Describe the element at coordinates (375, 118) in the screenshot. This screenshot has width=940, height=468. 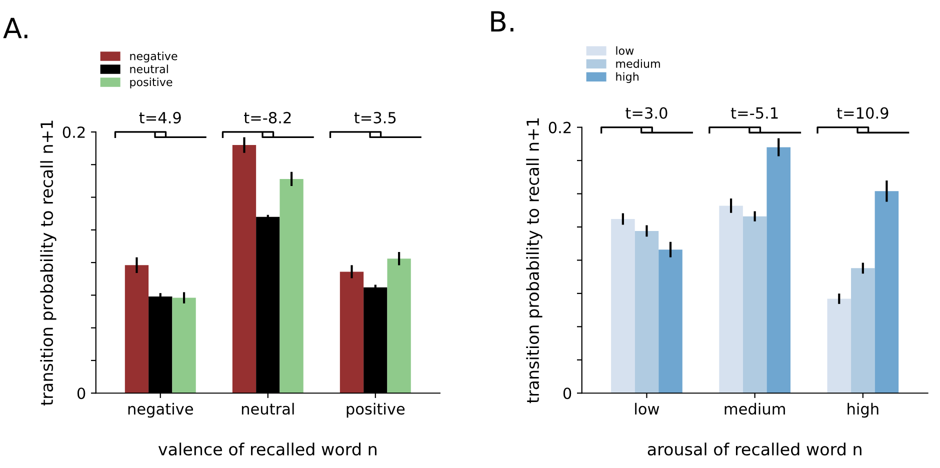
I see `text: t=3.5` at that location.